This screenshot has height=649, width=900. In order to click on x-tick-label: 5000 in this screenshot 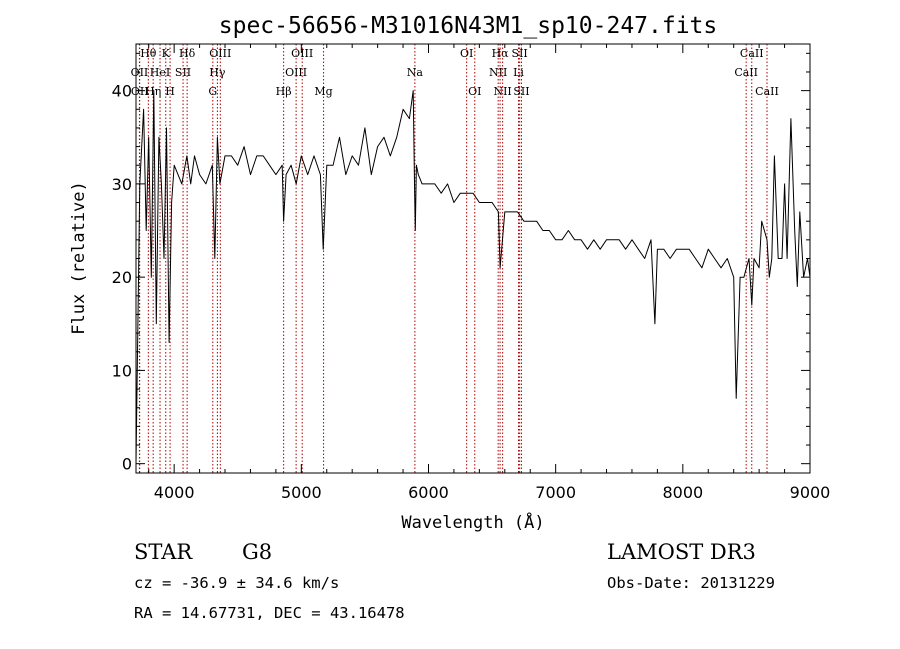, I will do `click(301, 492)`.